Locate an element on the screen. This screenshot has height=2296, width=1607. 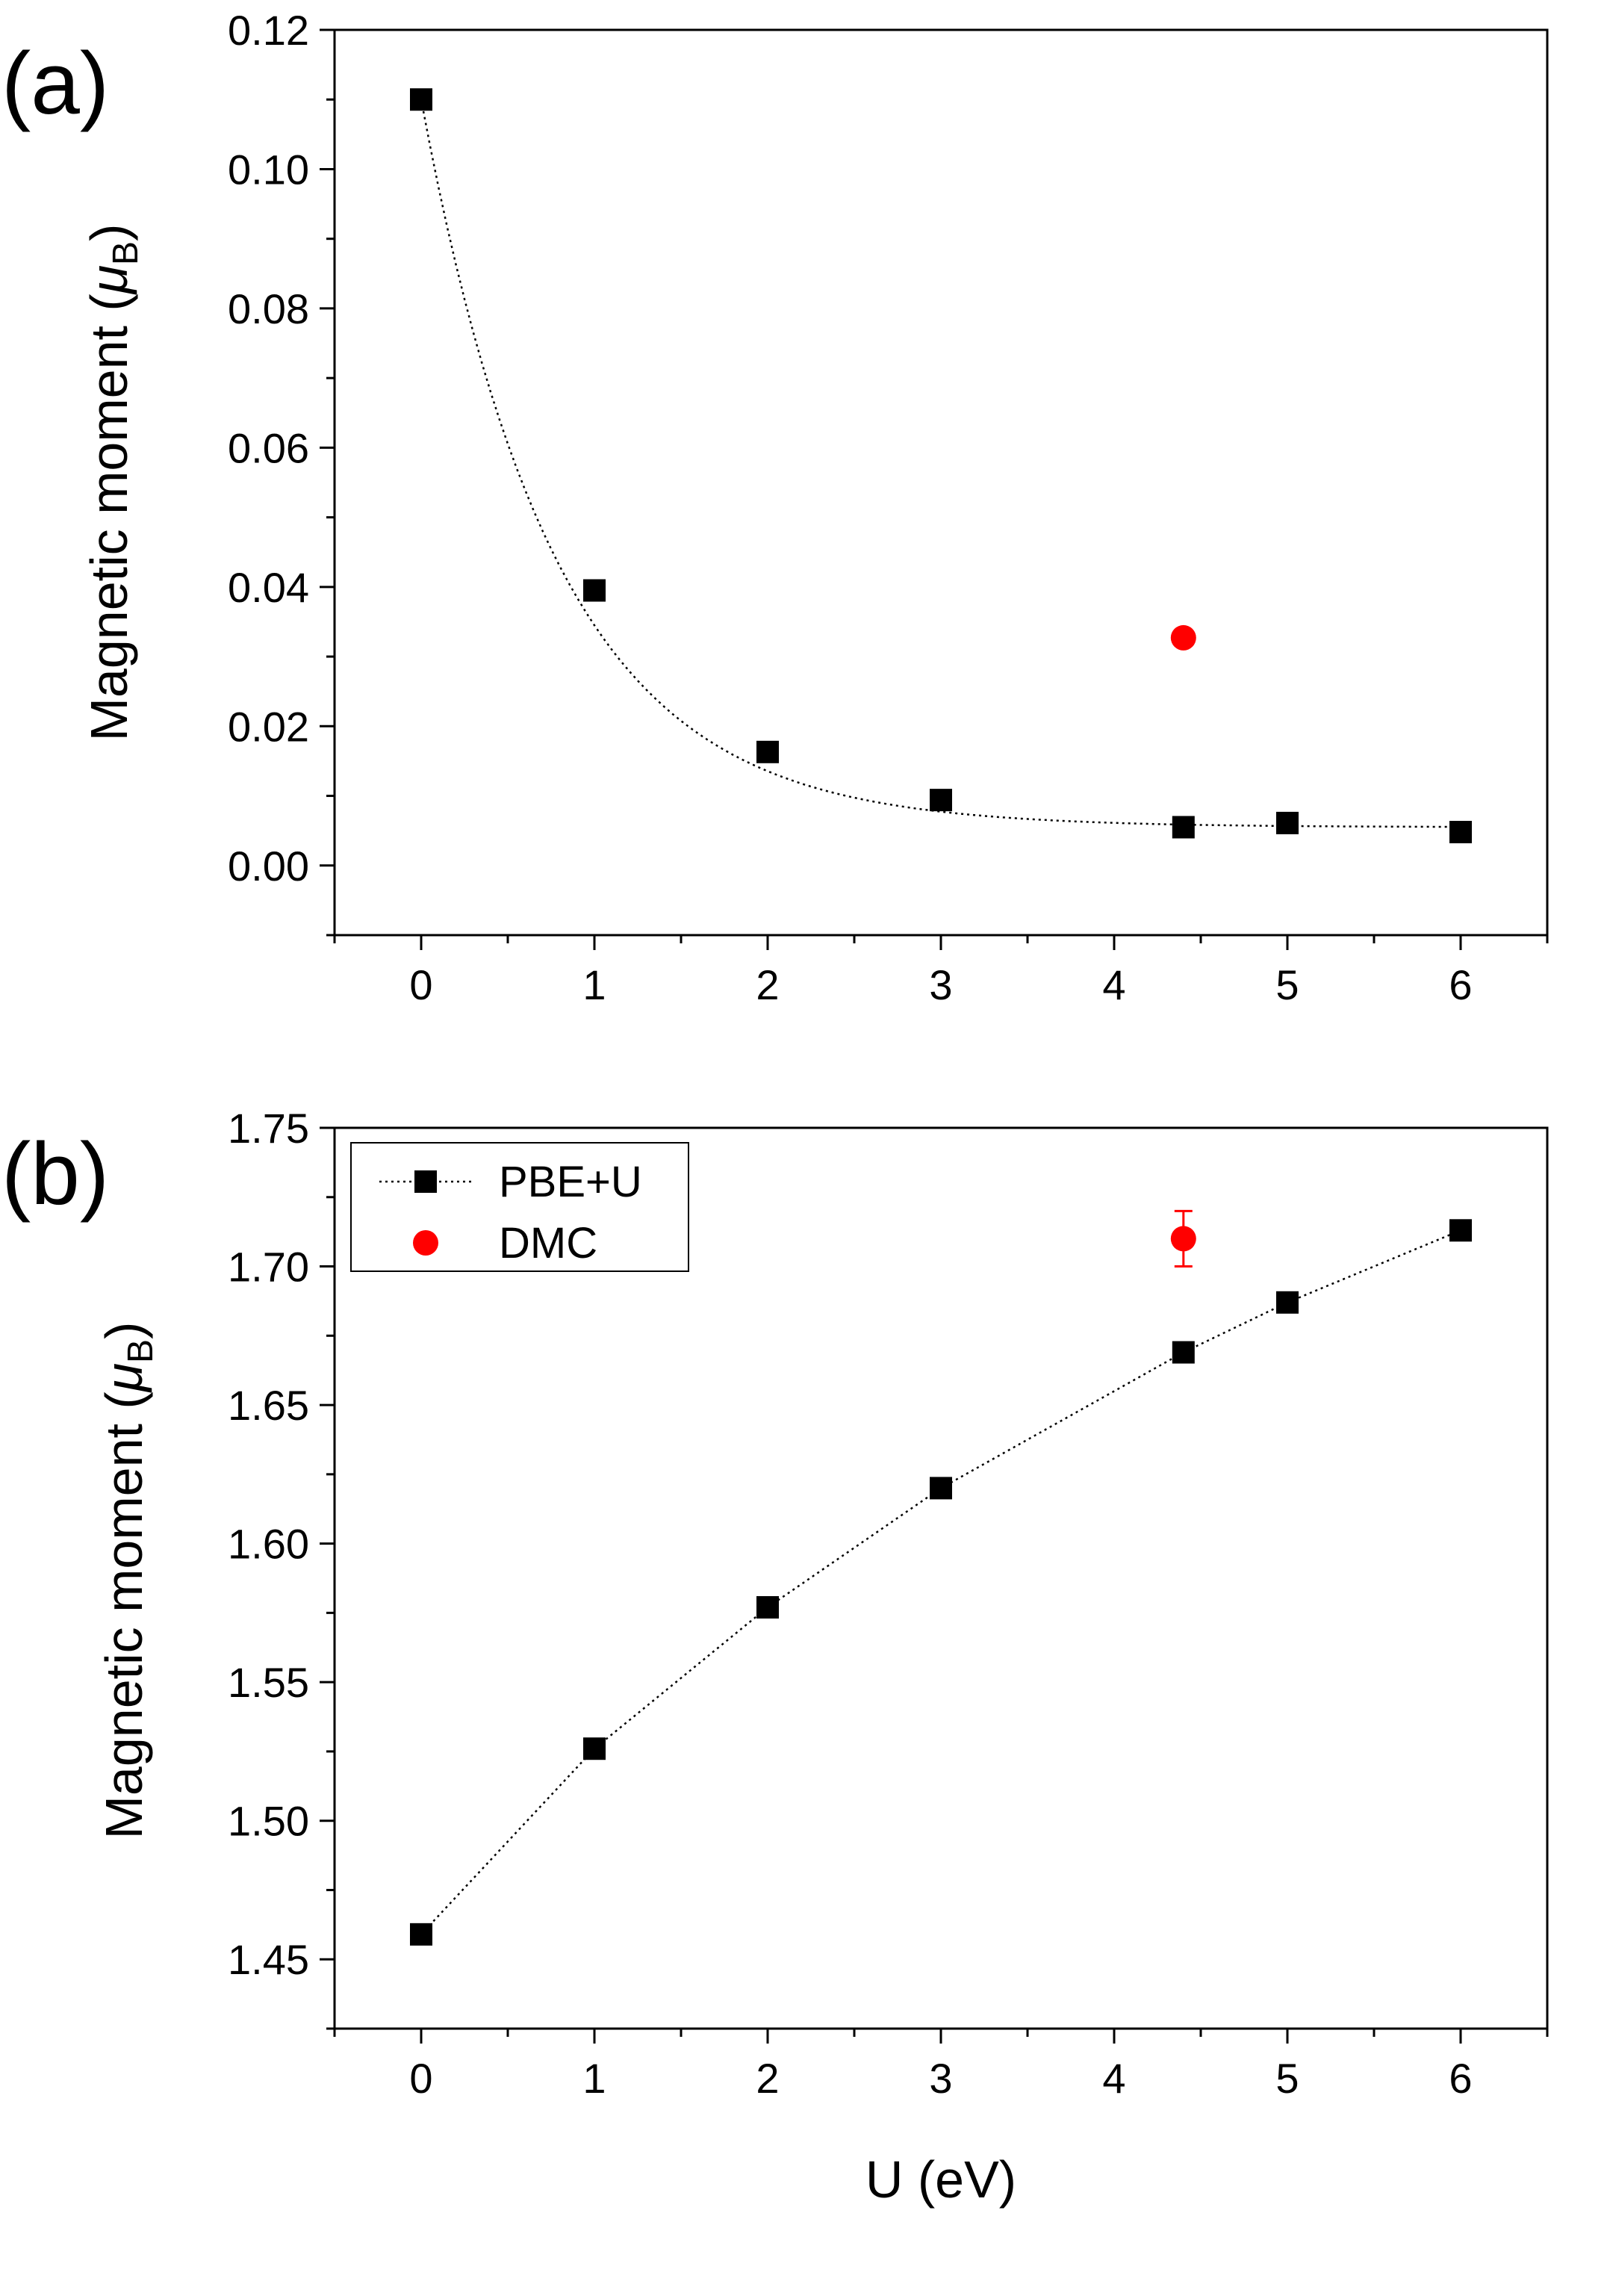
y-tick-label: 1.55 is located at coordinates (268, 1683).